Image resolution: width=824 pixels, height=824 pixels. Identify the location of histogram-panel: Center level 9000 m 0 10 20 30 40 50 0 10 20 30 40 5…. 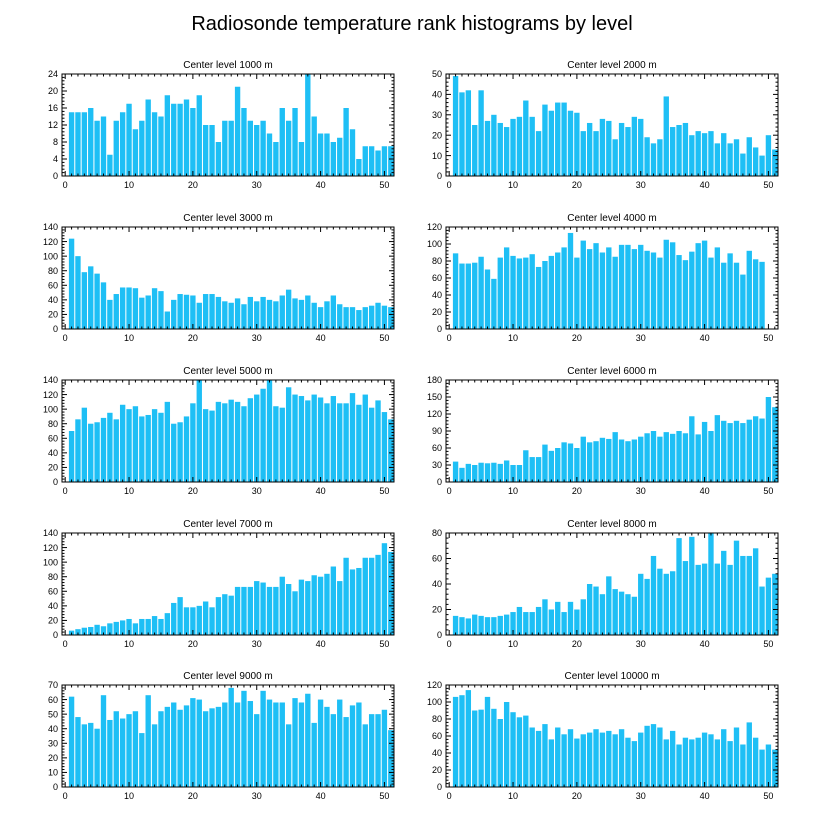
(221, 736).